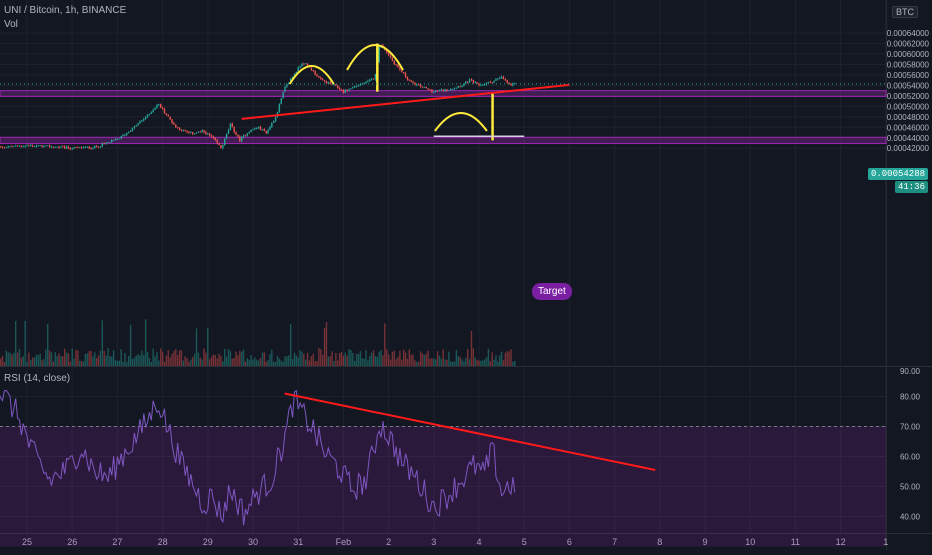 The image size is (932, 555). What do you see at coordinates (910, 371) in the screenshot?
I see `rsi-y-tick-label: 90.00` at bounding box center [910, 371].